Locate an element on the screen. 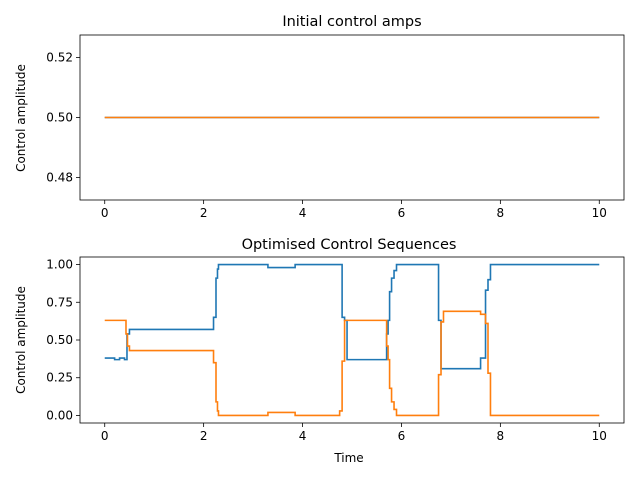 This screenshot has height=480, width=640. y-tick-label: 0.48 is located at coordinates (59, 178).